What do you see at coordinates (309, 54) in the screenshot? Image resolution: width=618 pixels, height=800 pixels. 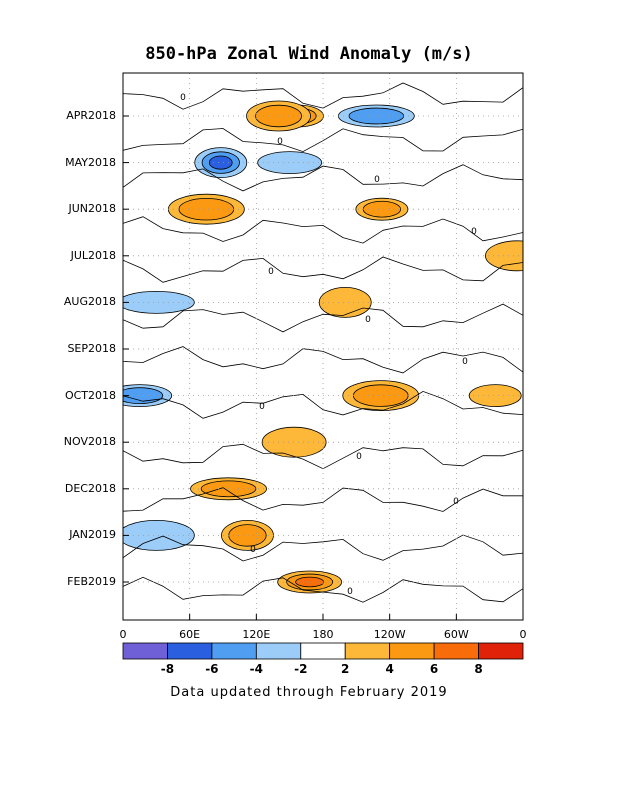 I see `chart-title: 850-hPa Zonal Wind Anomaly (m/s)` at bounding box center [309, 54].